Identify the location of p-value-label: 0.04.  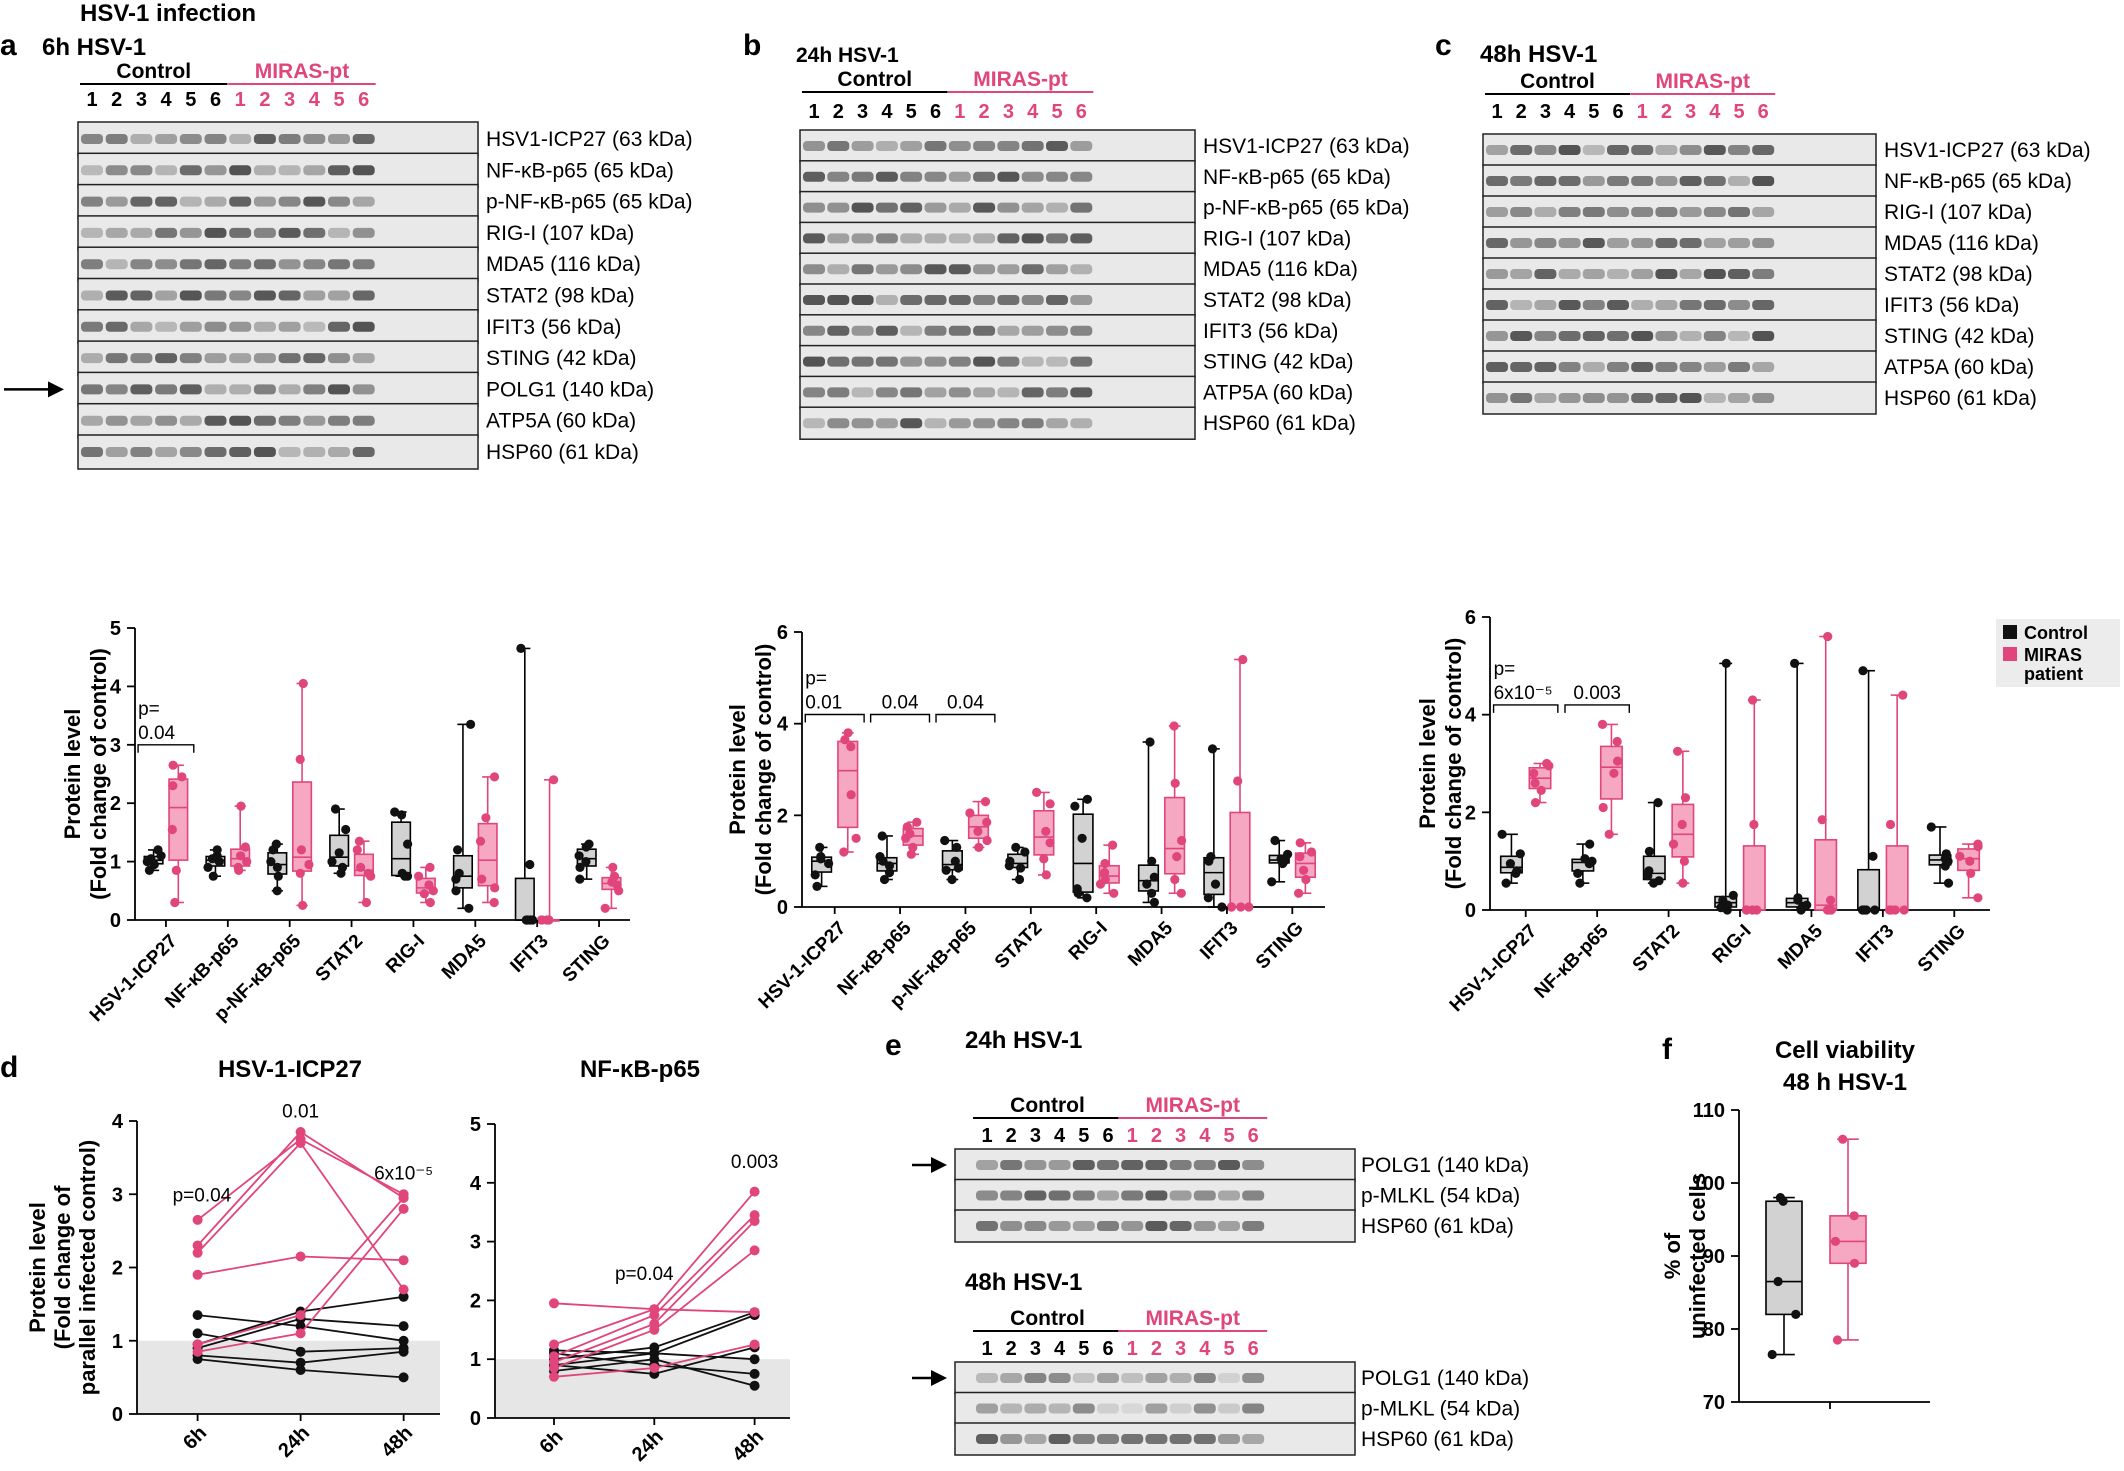
(156, 733).